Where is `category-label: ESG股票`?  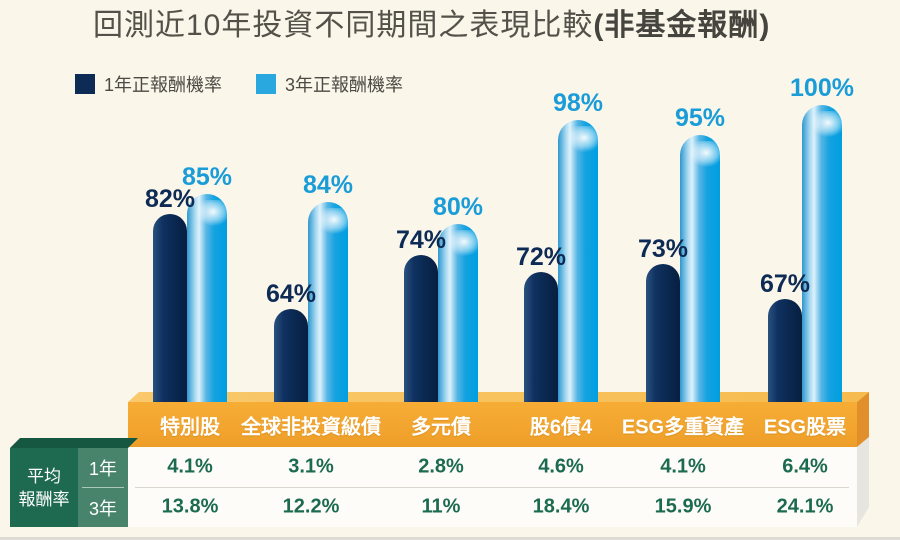
category-label: ESG股票 is located at coordinates (805, 427).